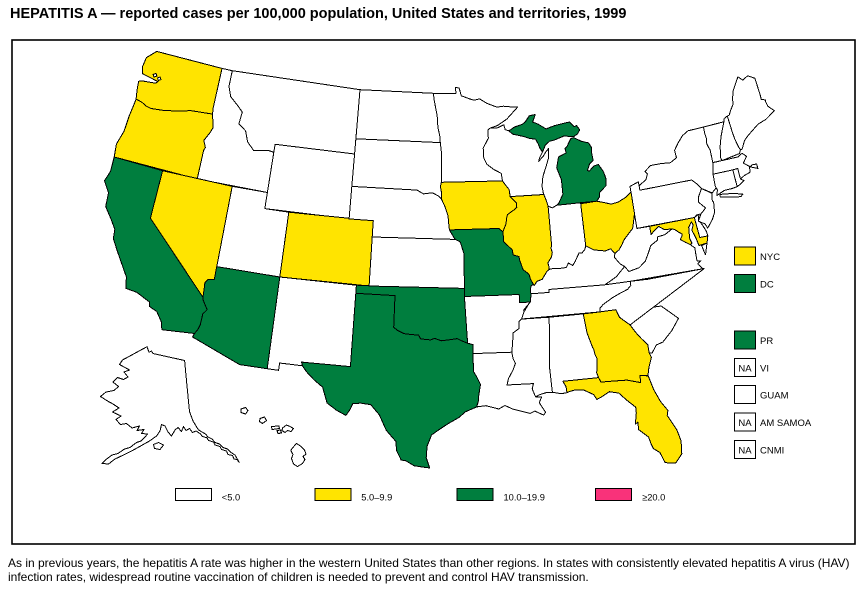 This screenshot has width=866, height=592. Describe the element at coordinates (653, 498) in the screenshot. I see `svg-text: ≥20.0` at that location.